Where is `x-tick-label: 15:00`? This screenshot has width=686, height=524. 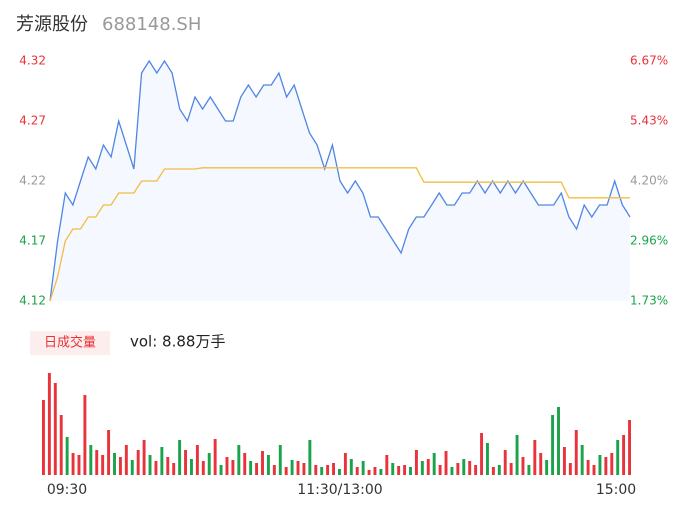
x-tick-label: 15:00 is located at coordinates (616, 490).